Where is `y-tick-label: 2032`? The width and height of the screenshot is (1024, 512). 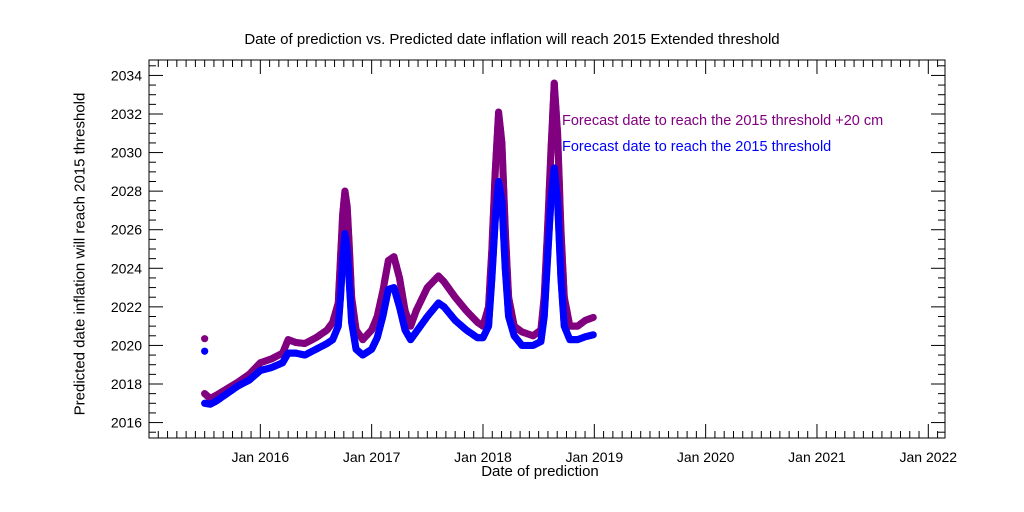 y-tick-label: 2032 is located at coordinates (126, 114).